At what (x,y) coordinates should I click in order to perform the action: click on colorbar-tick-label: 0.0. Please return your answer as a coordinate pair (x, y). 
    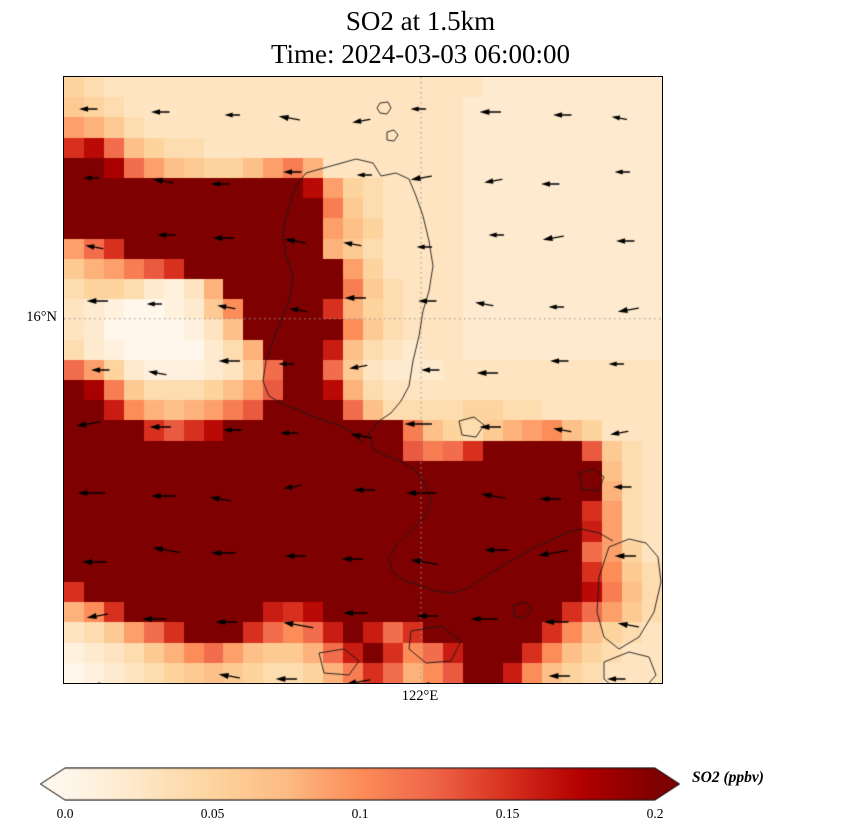
    Looking at the image, I should click on (65, 813).